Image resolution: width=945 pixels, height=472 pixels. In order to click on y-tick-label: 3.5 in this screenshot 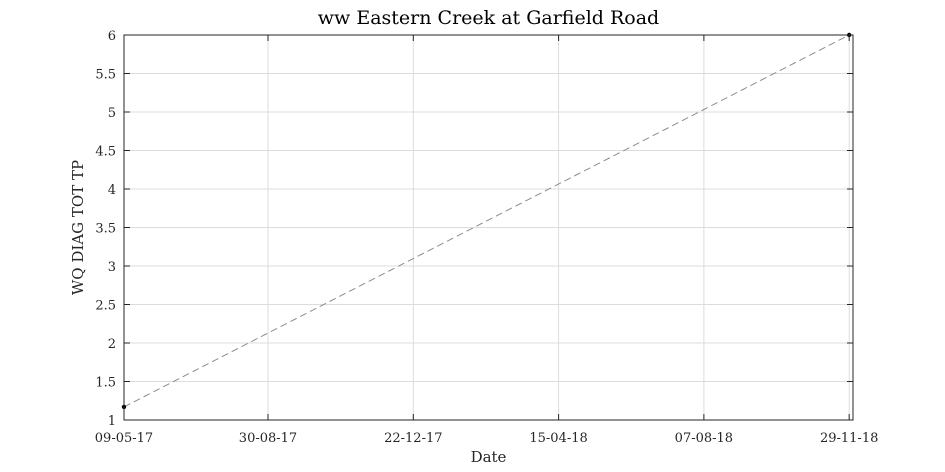, I will do `click(105, 229)`.